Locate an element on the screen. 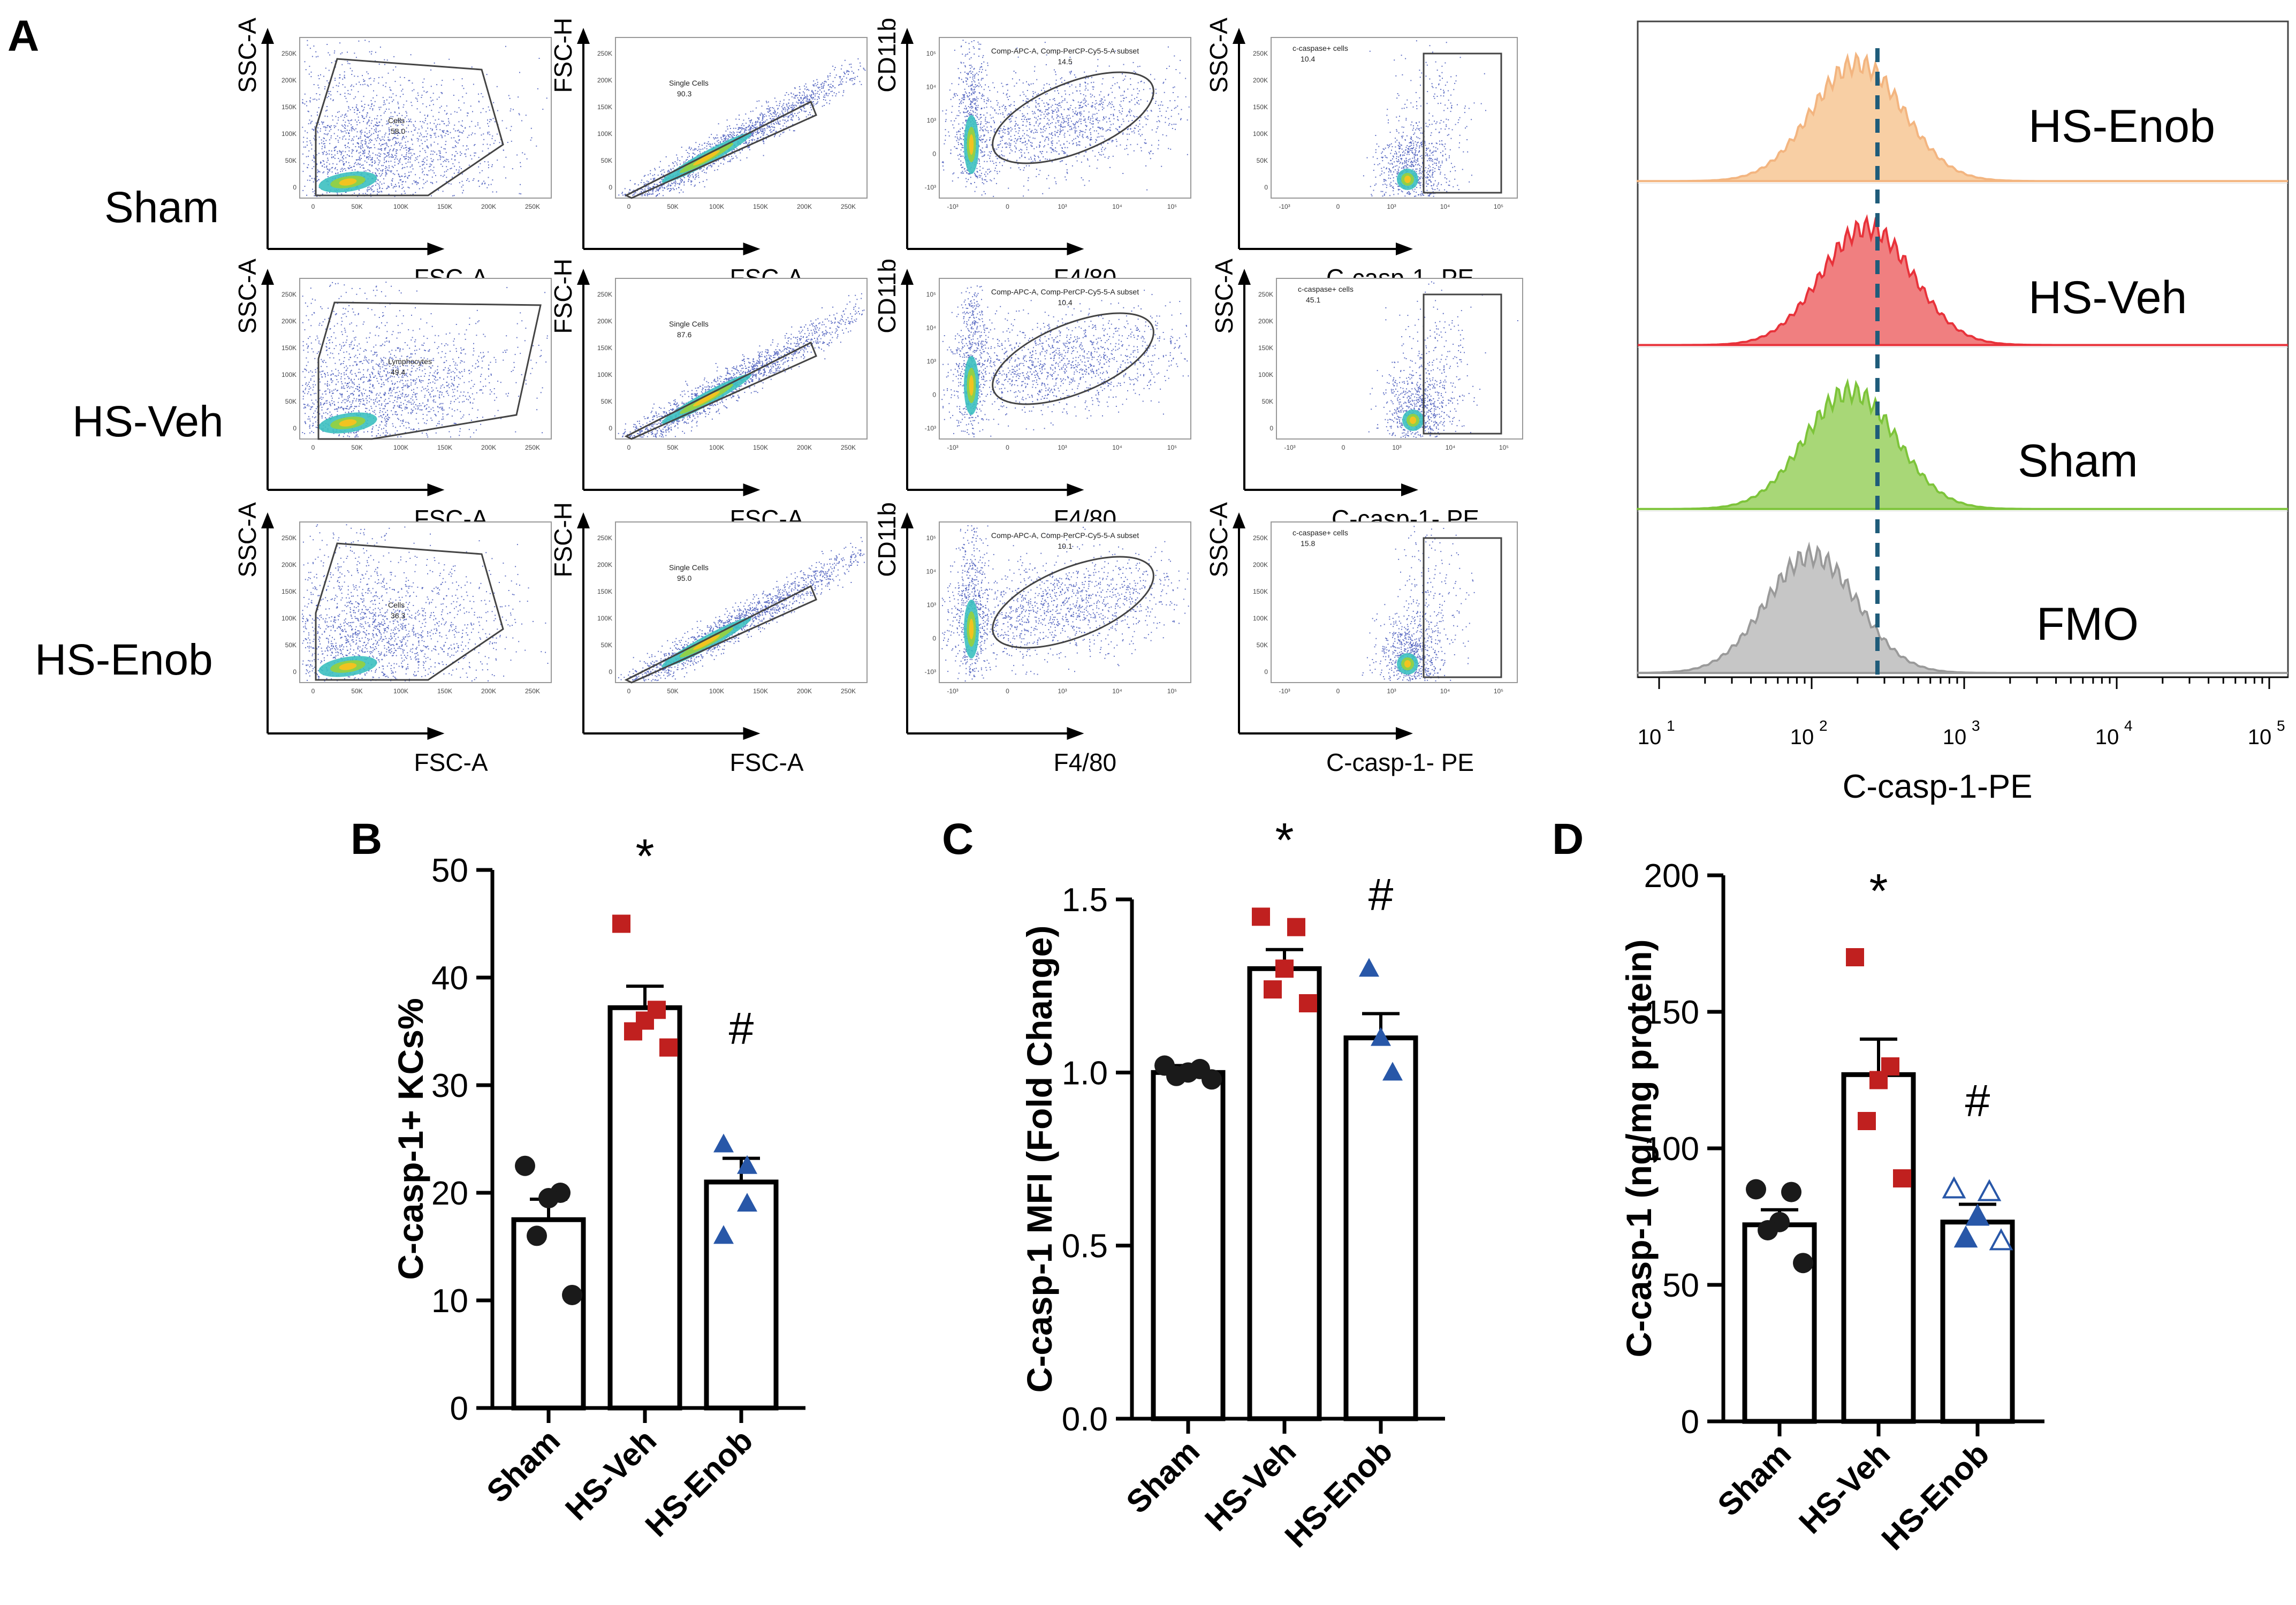 The height and width of the screenshot is (1605, 2296). y-tick-label: 50K is located at coordinates (606, 645).